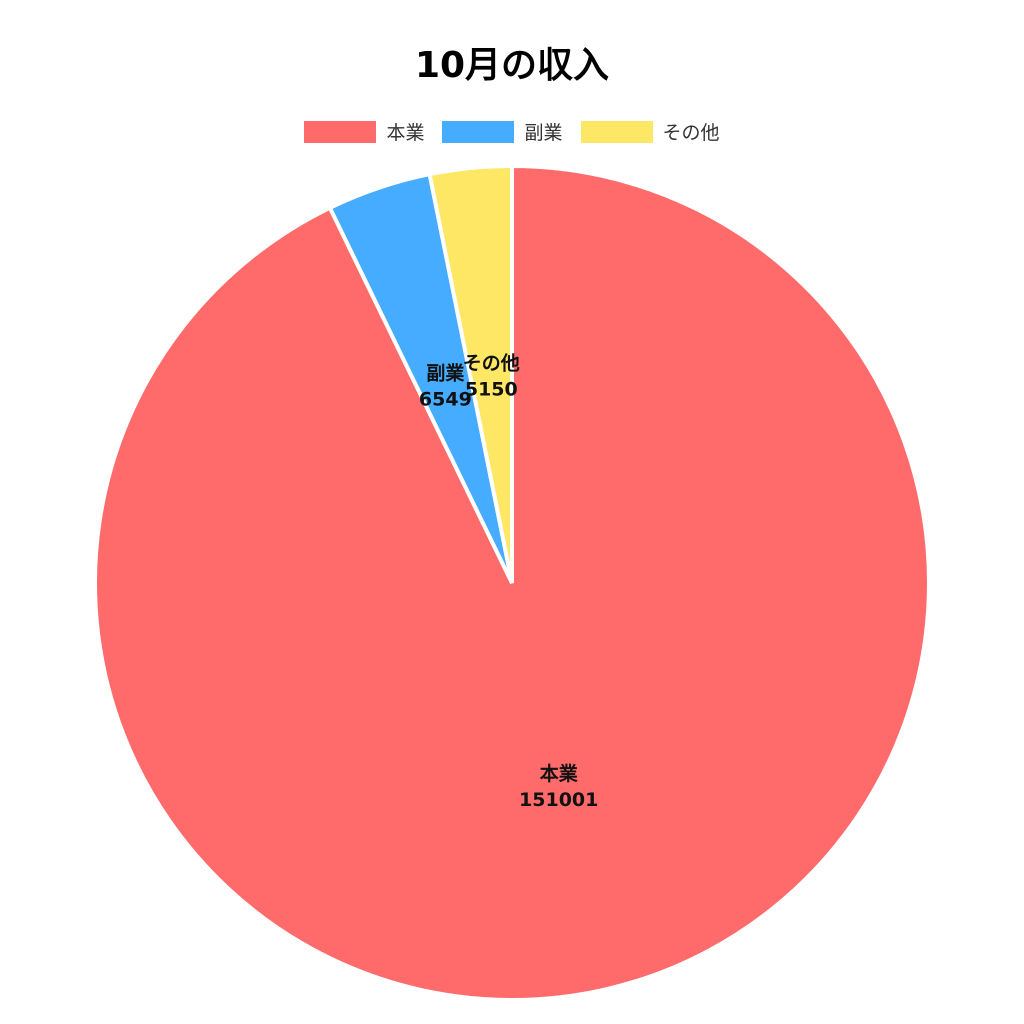 The image size is (1024, 1024). What do you see at coordinates (543, 133) in the screenshot?
I see `legend-label: 副業` at bounding box center [543, 133].